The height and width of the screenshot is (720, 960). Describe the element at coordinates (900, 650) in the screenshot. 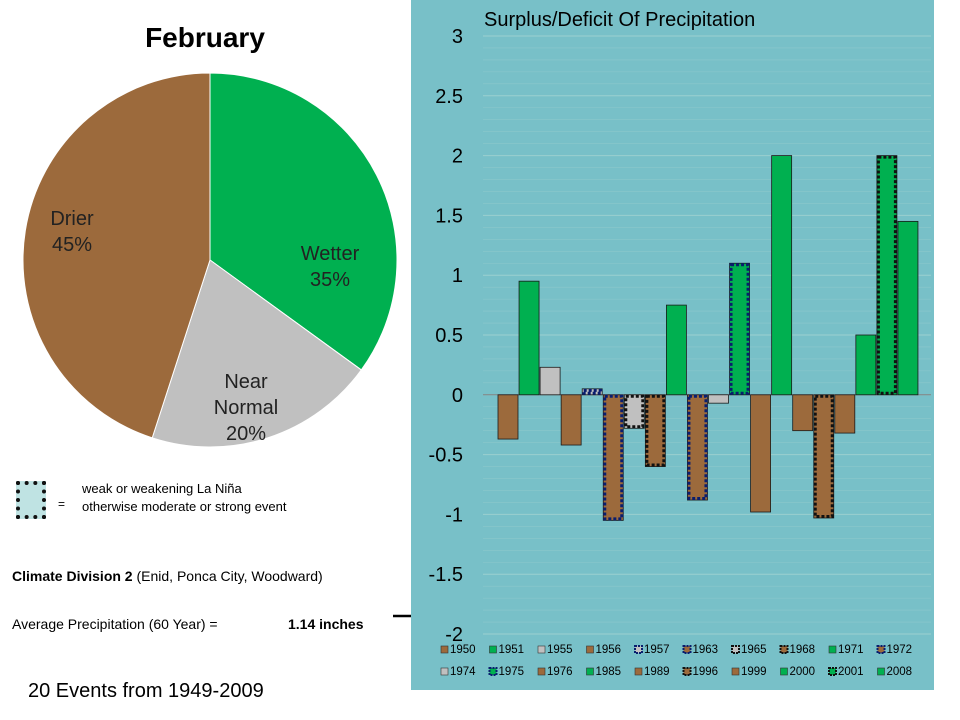

I see `legend-label-1972: 1972` at that location.